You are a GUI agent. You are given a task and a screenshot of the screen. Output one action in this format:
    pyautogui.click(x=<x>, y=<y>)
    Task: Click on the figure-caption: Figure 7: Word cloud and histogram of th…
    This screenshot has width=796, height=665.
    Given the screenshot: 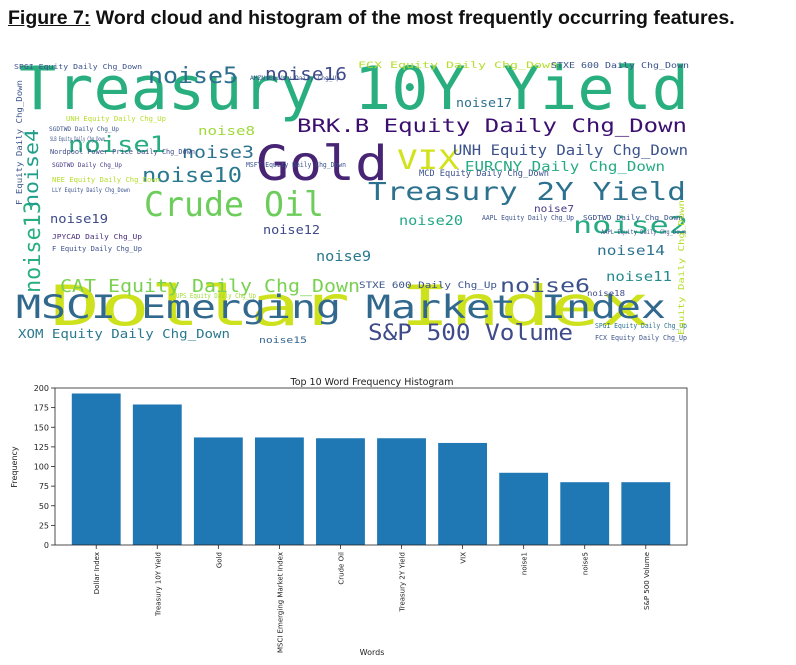 What is the action you would take?
    pyautogui.click(x=401, y=18)
    